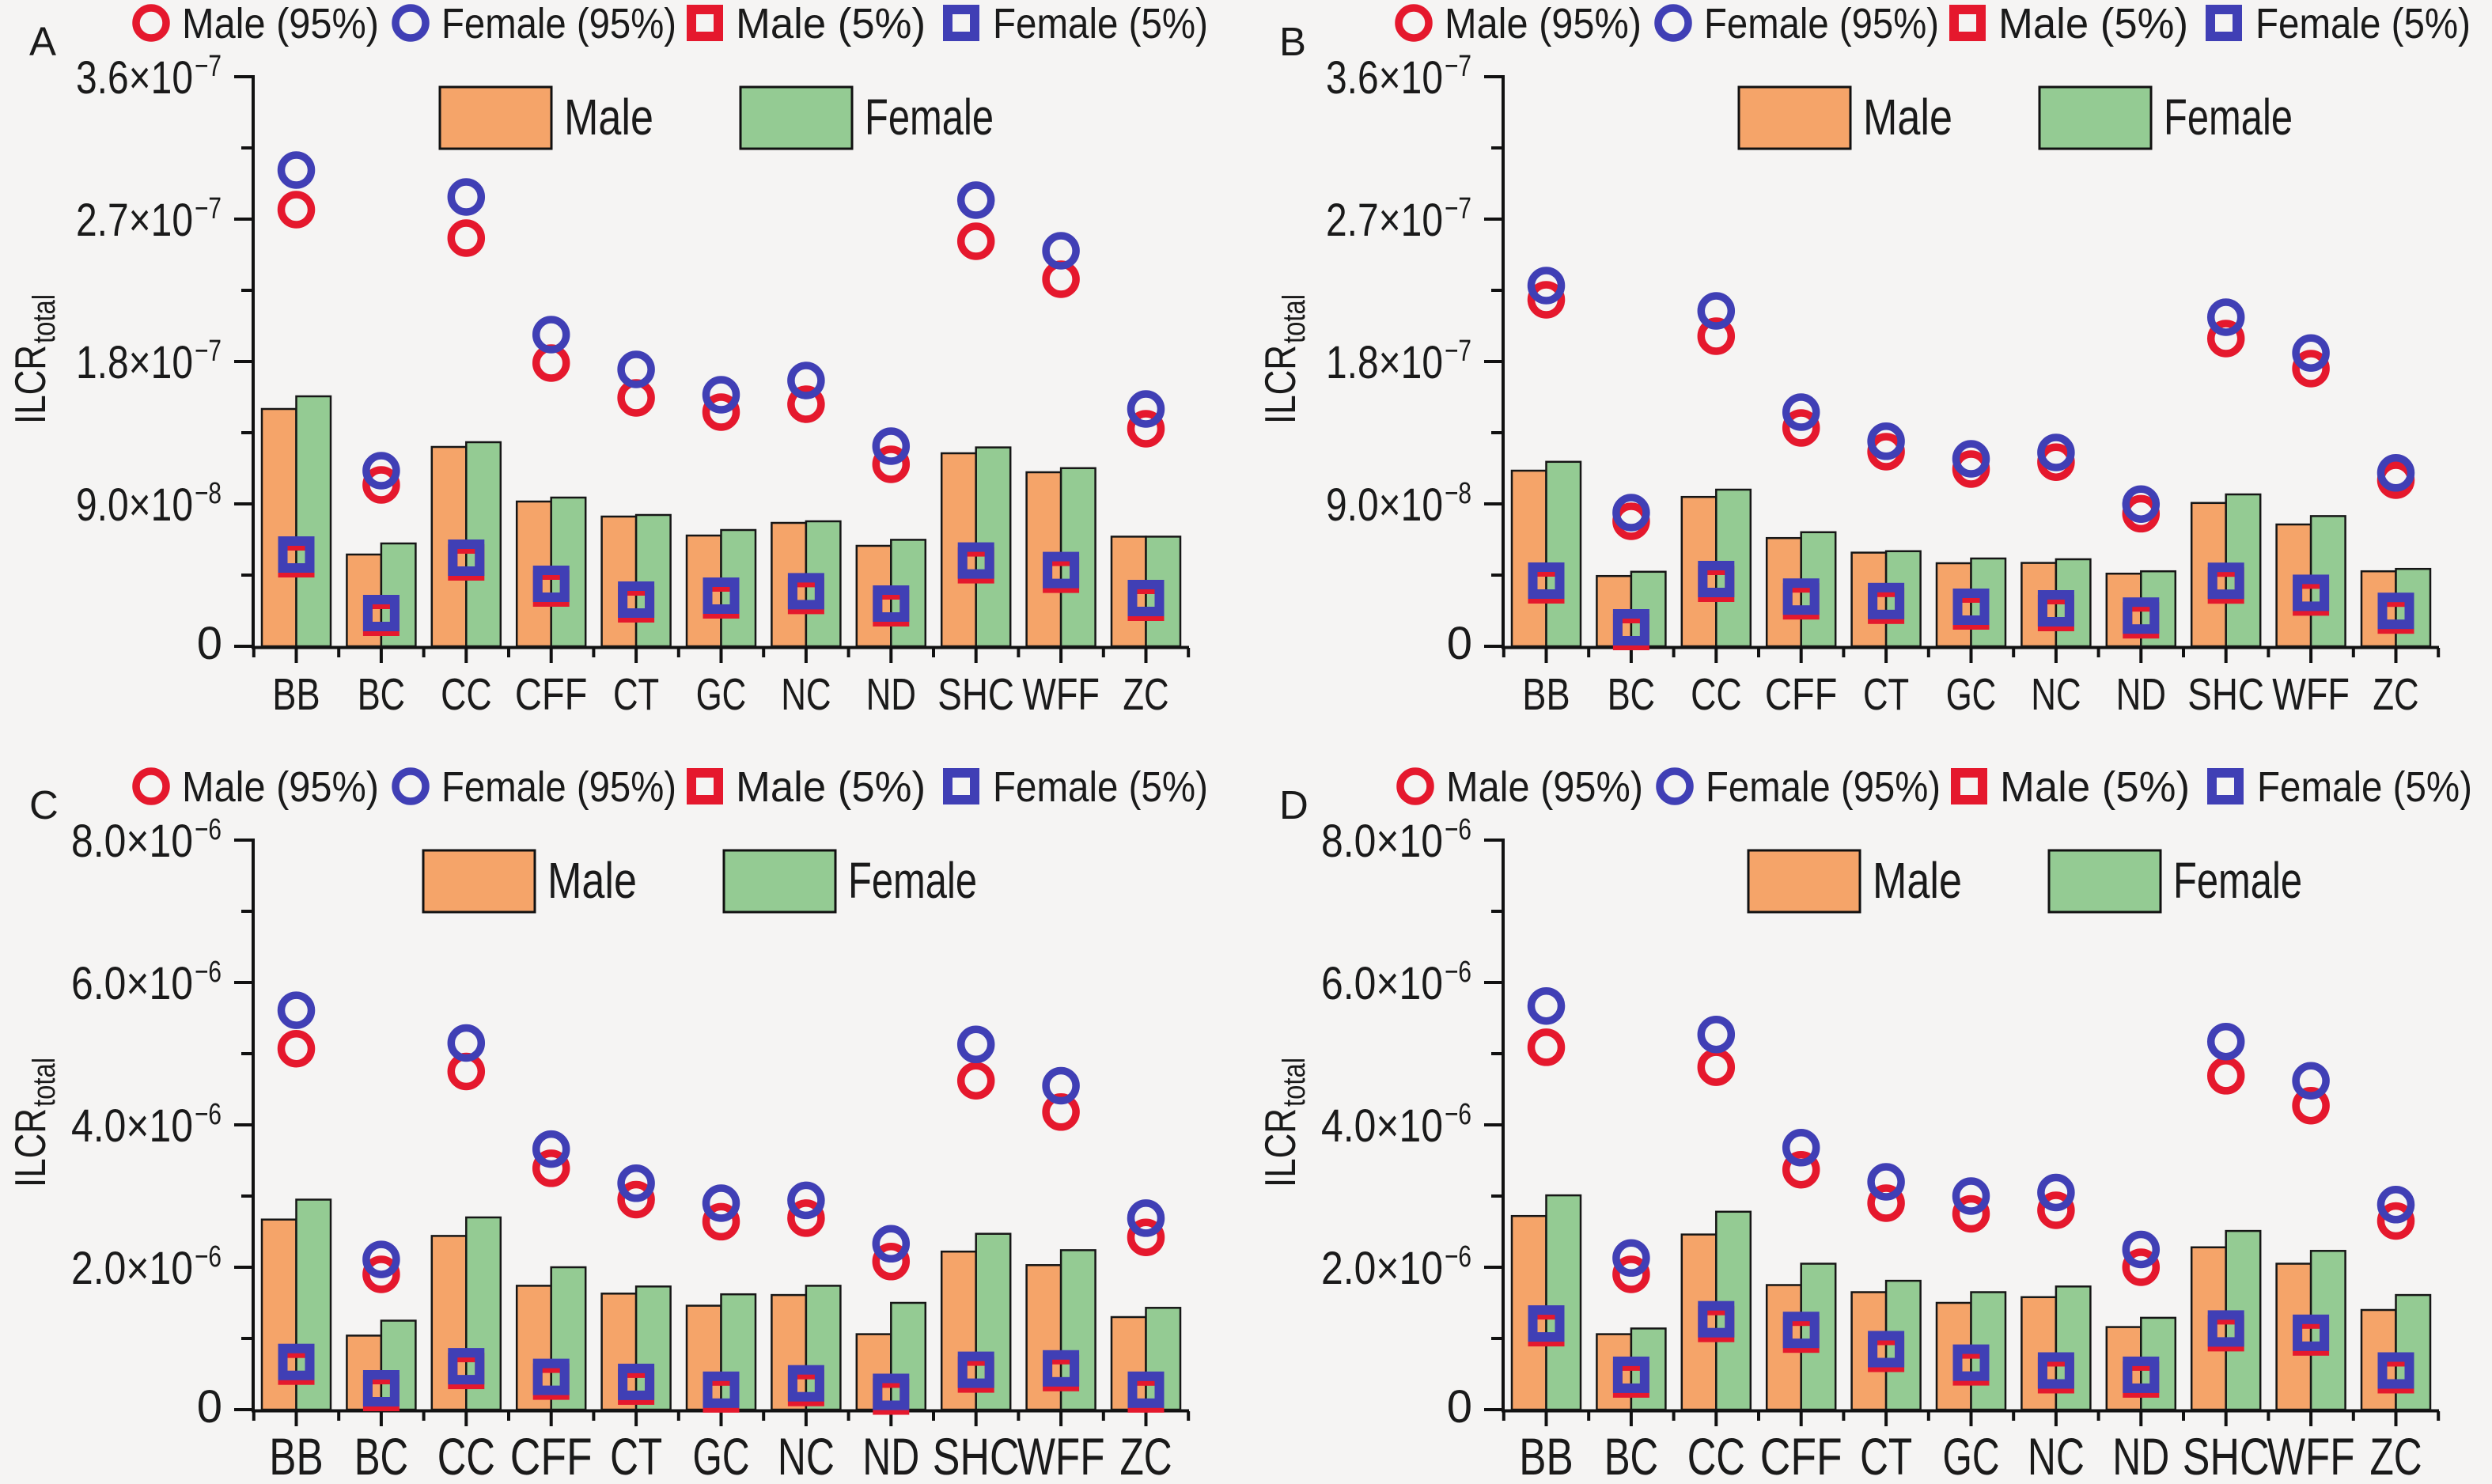  Describe the element at coordinates (1382, 1126) in the screenshot. I see `svg-text: 4.0×10` at that location.